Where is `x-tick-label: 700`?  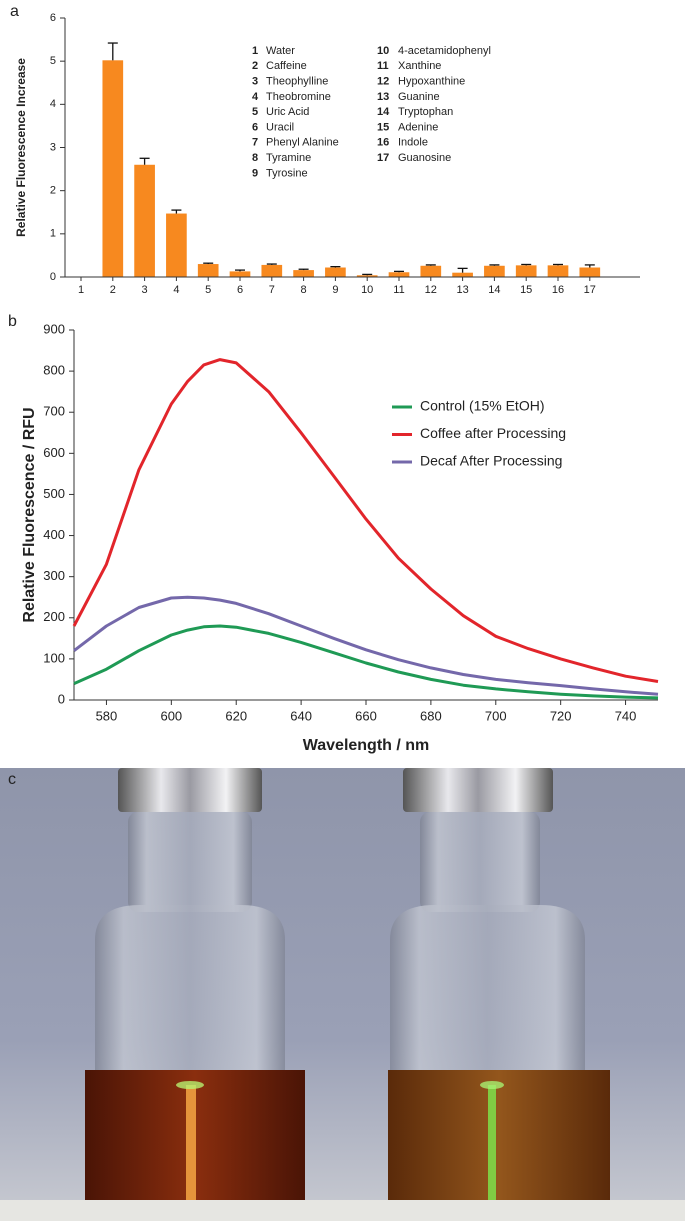 x-tick-label: 700 is located at coordinates (496, 715).